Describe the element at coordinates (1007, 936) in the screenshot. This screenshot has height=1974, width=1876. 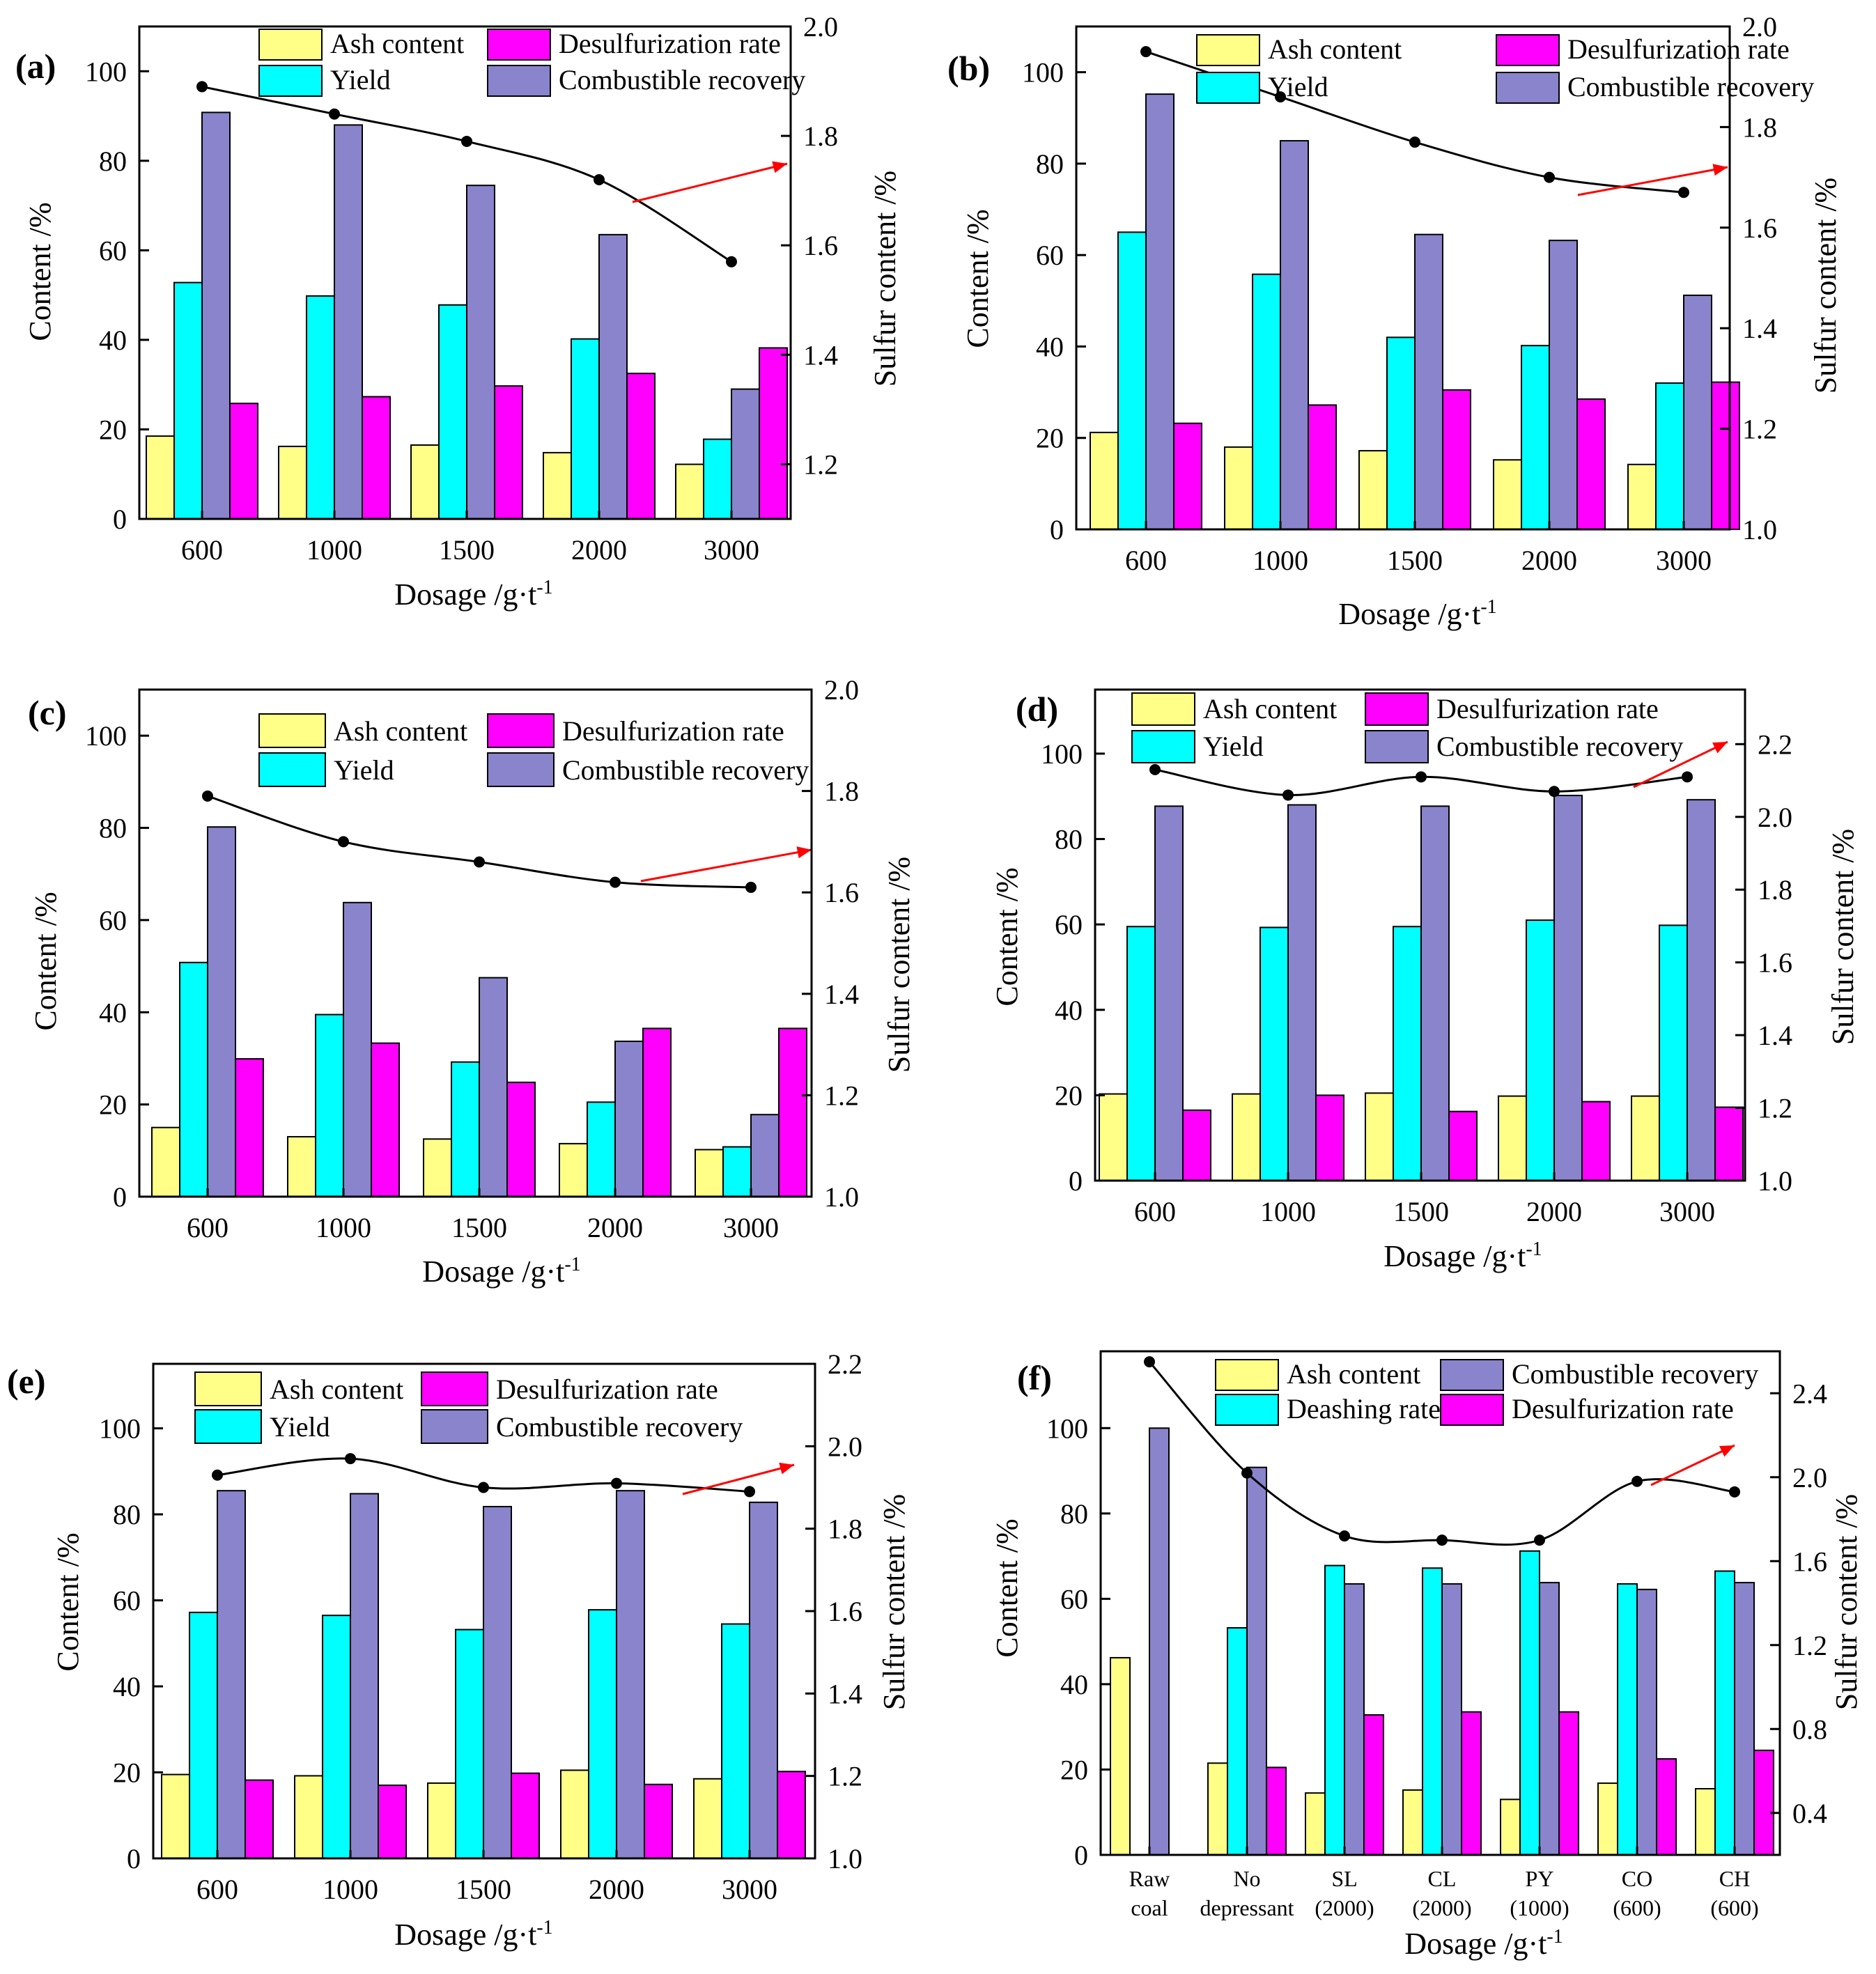
I see `y-axis-label: Content /%` at that location.